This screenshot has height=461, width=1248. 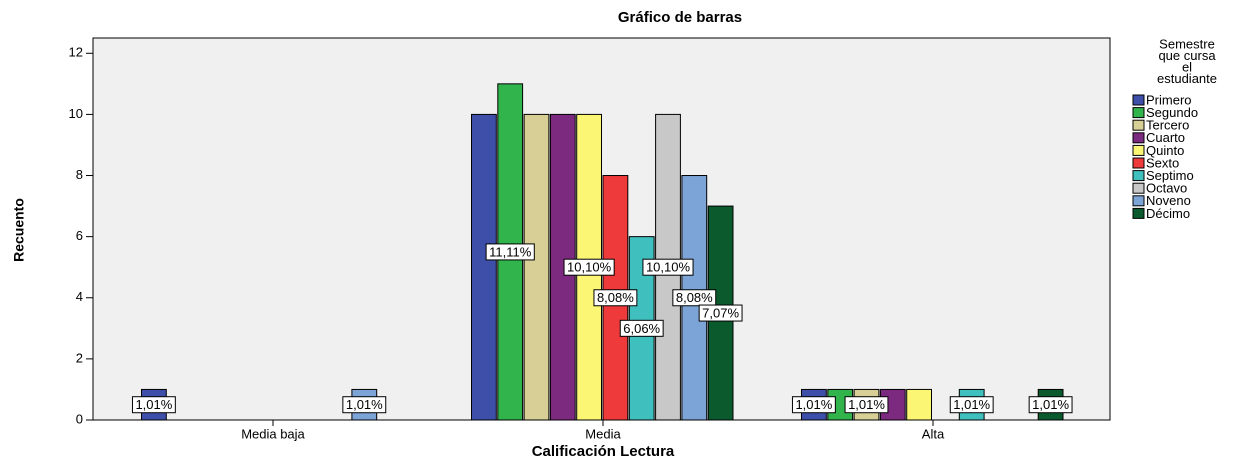 I want to click on y-tick-label: 4, so click(x=79, y=296).